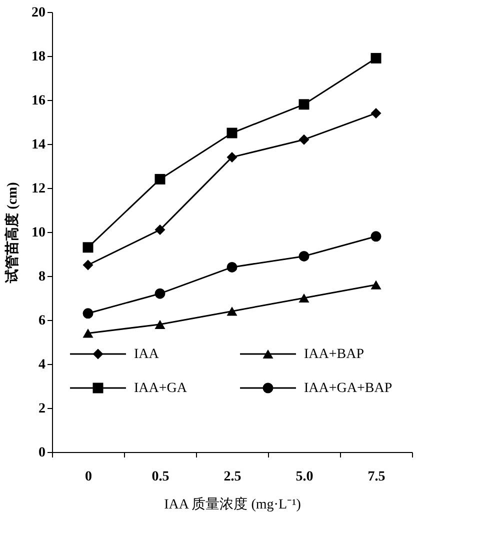  Describe the element at coordinates (39, 233) in the screenshot. I see `y-tick-label: 10` at that location.